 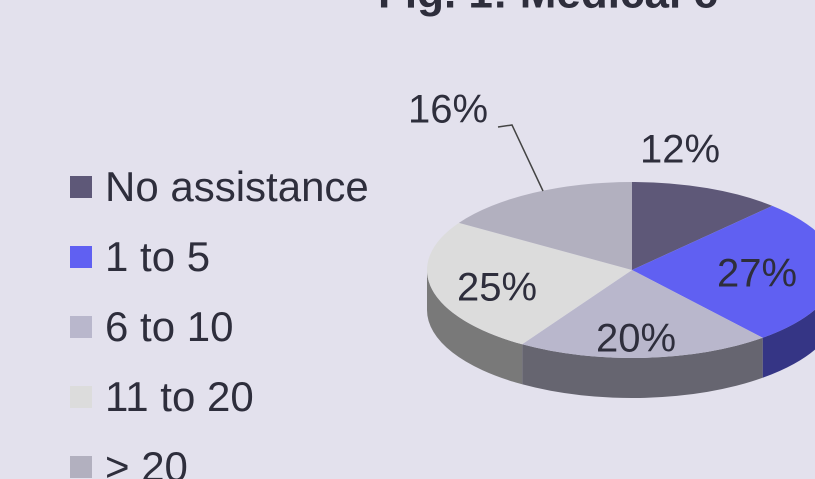 I want to click on legend-label: No assistance, so click(x=237, y=186).